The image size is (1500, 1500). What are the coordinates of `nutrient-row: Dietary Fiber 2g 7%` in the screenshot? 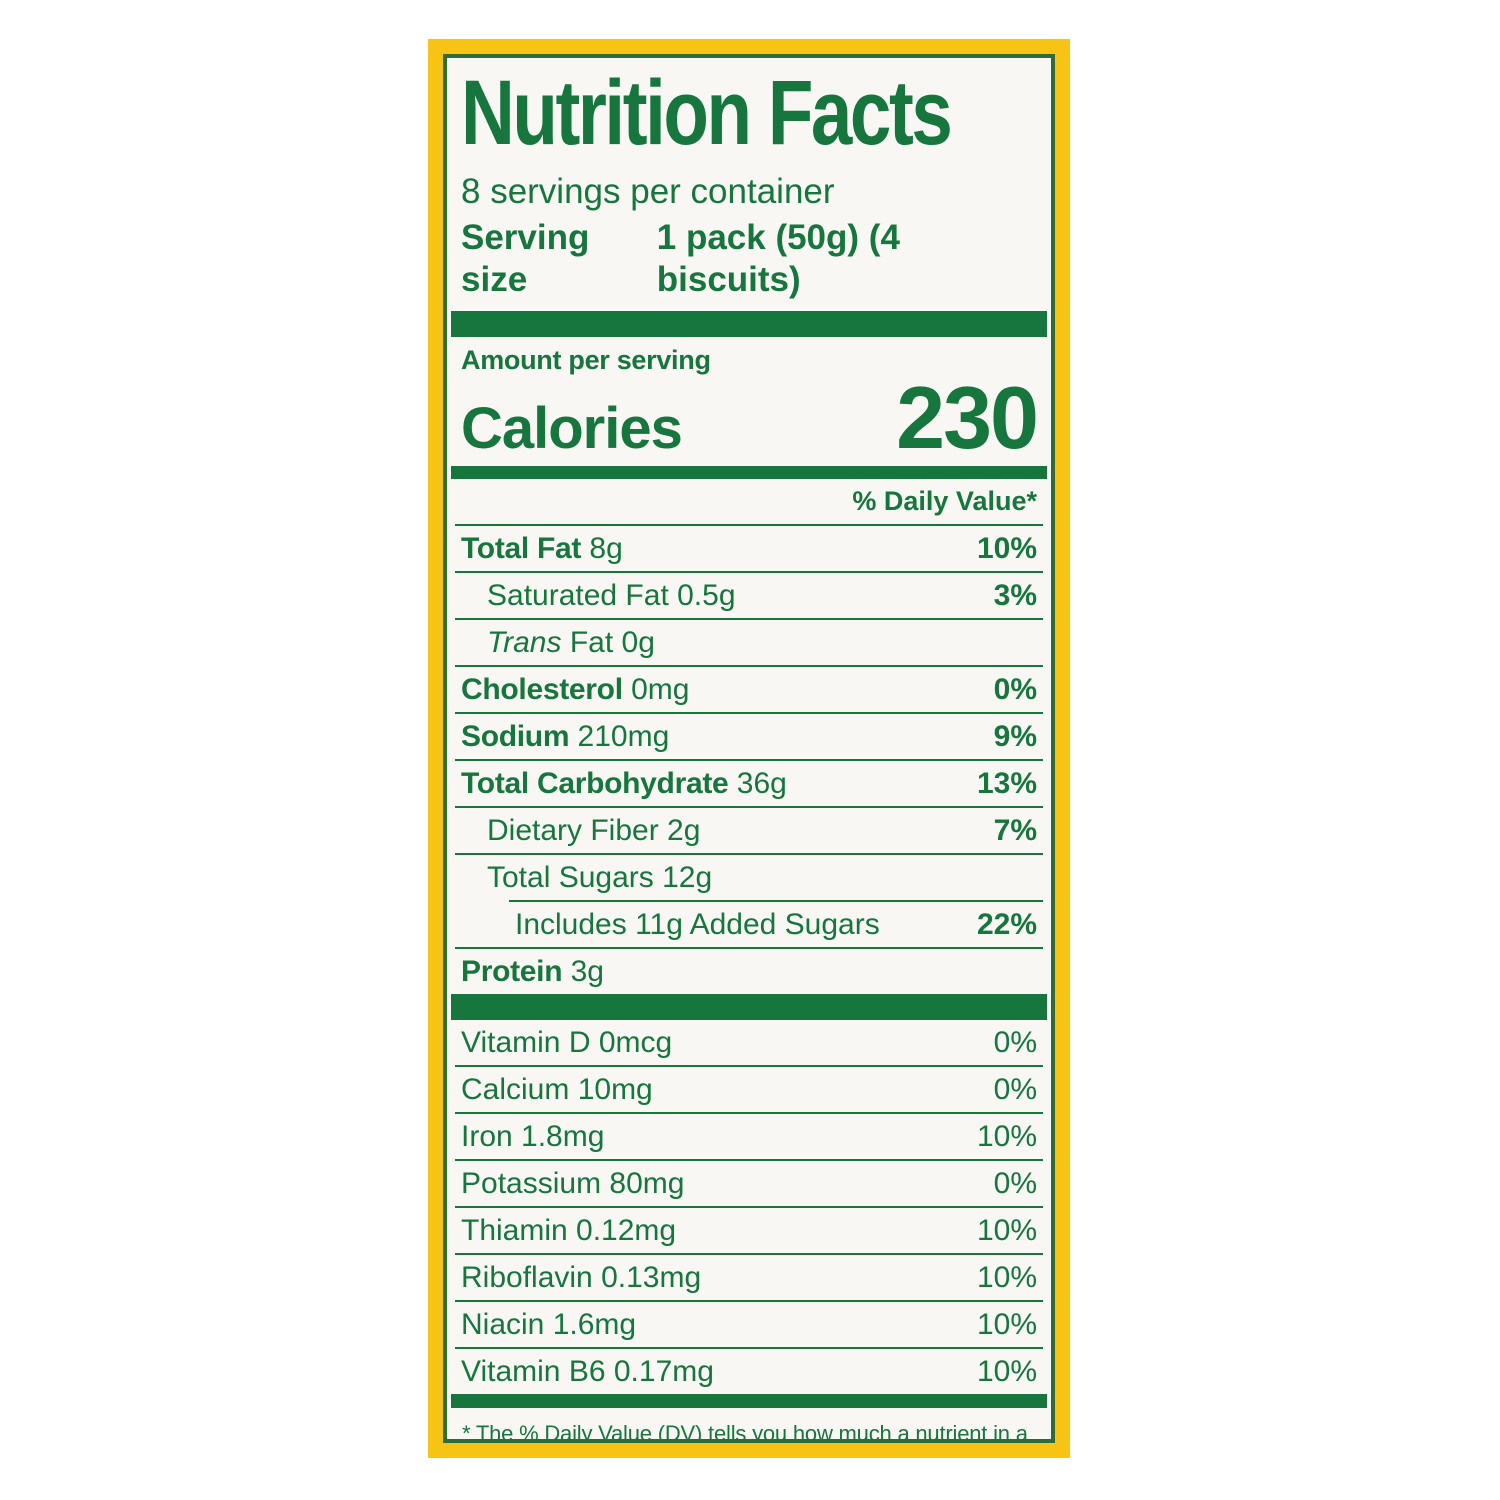 It's located at (749, 830).